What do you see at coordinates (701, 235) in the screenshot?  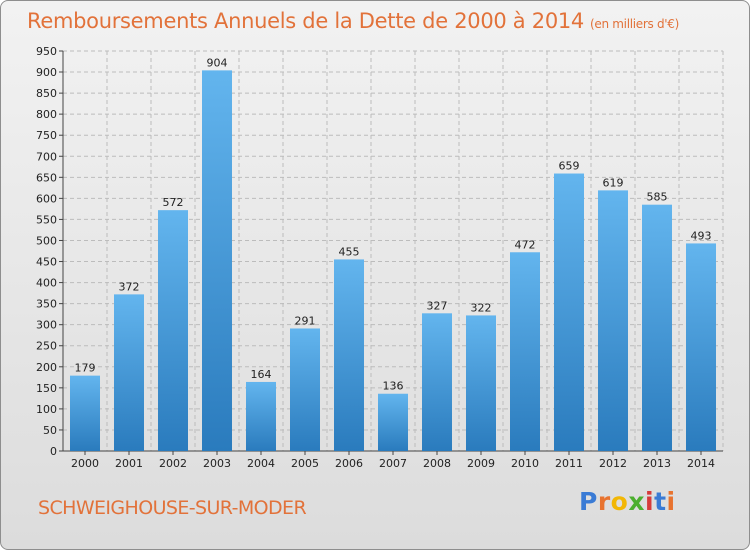 I see `data-label: 493` at bounding box center [701, 235].